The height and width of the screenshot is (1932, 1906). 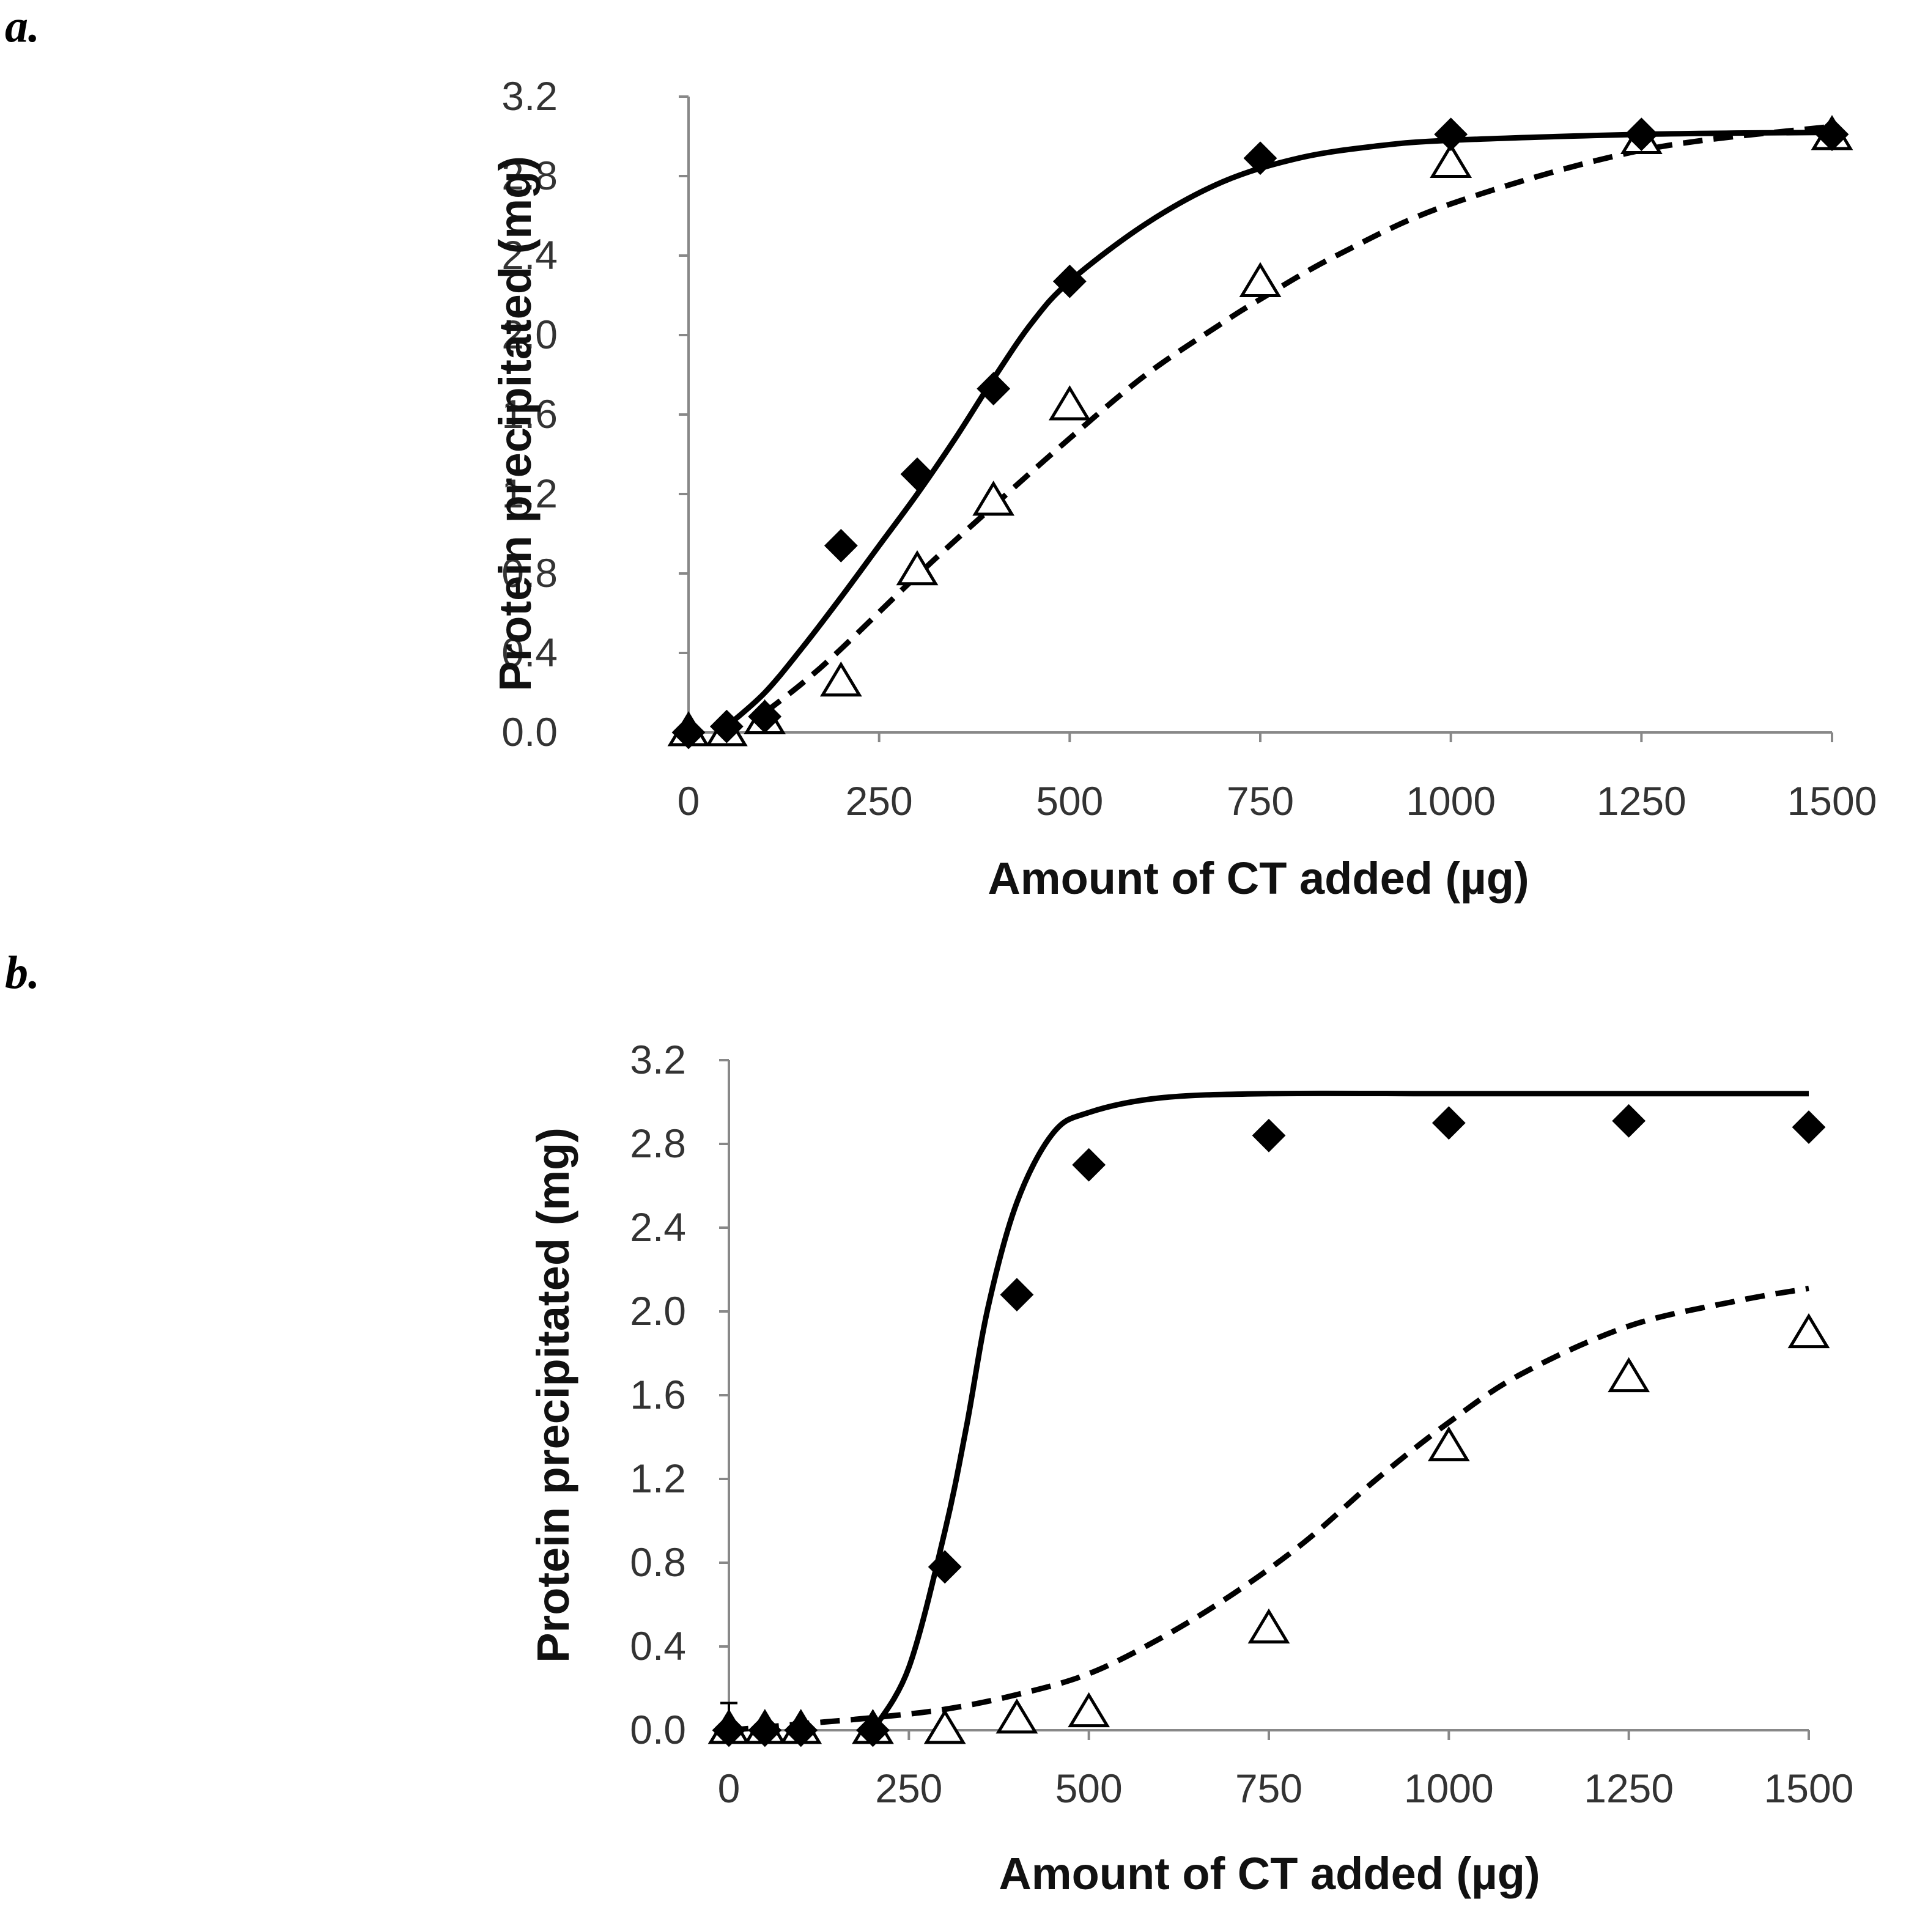 What do you see at coordinates (1269, 1509) in the screenshot?
I see `panel-b-dashed-fit-line` at bounding box center [1269, 1509].